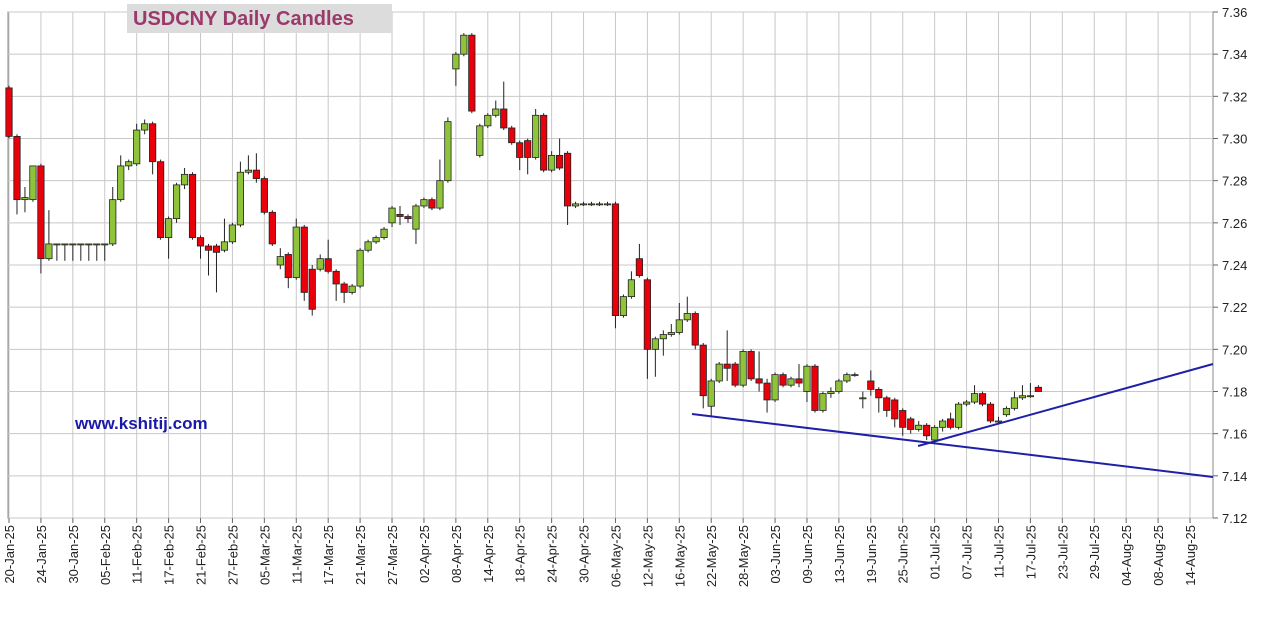 The height and width of the screenshot is (619, 1268). What do you see at coordinates (41, 554) in the screenshot?
I see `x-tick-label: 24-Jan-25` at bounding box center [41, 554].